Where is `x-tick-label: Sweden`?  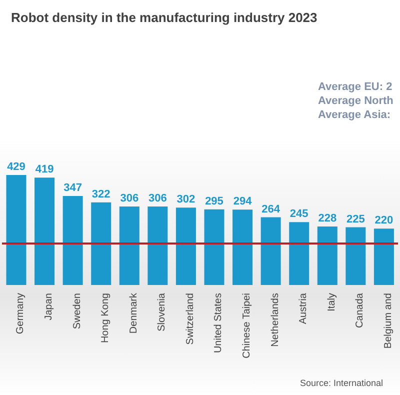
x-tick-label: Sweden is located at coordinates (77, 311).